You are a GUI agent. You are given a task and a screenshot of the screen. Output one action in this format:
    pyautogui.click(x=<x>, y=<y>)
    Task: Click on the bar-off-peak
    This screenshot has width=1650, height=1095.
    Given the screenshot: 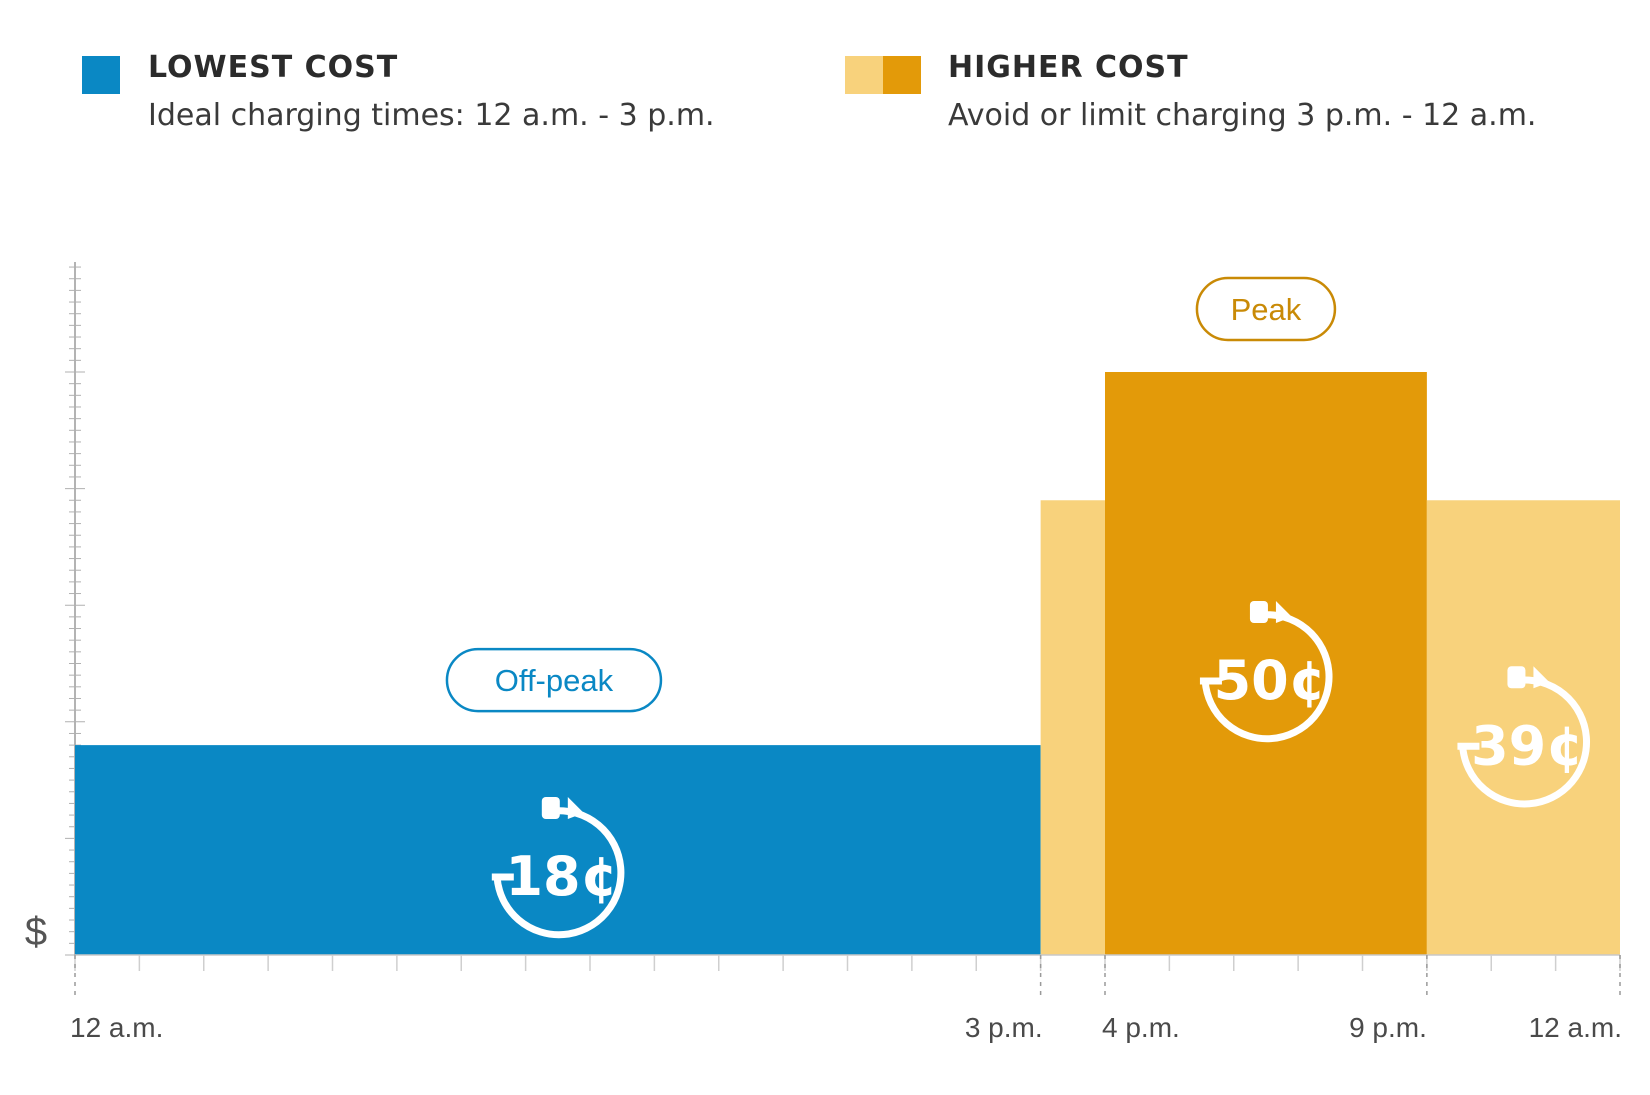 What is the action you would take?
    pyautogui.click(x=558, y=850)
    